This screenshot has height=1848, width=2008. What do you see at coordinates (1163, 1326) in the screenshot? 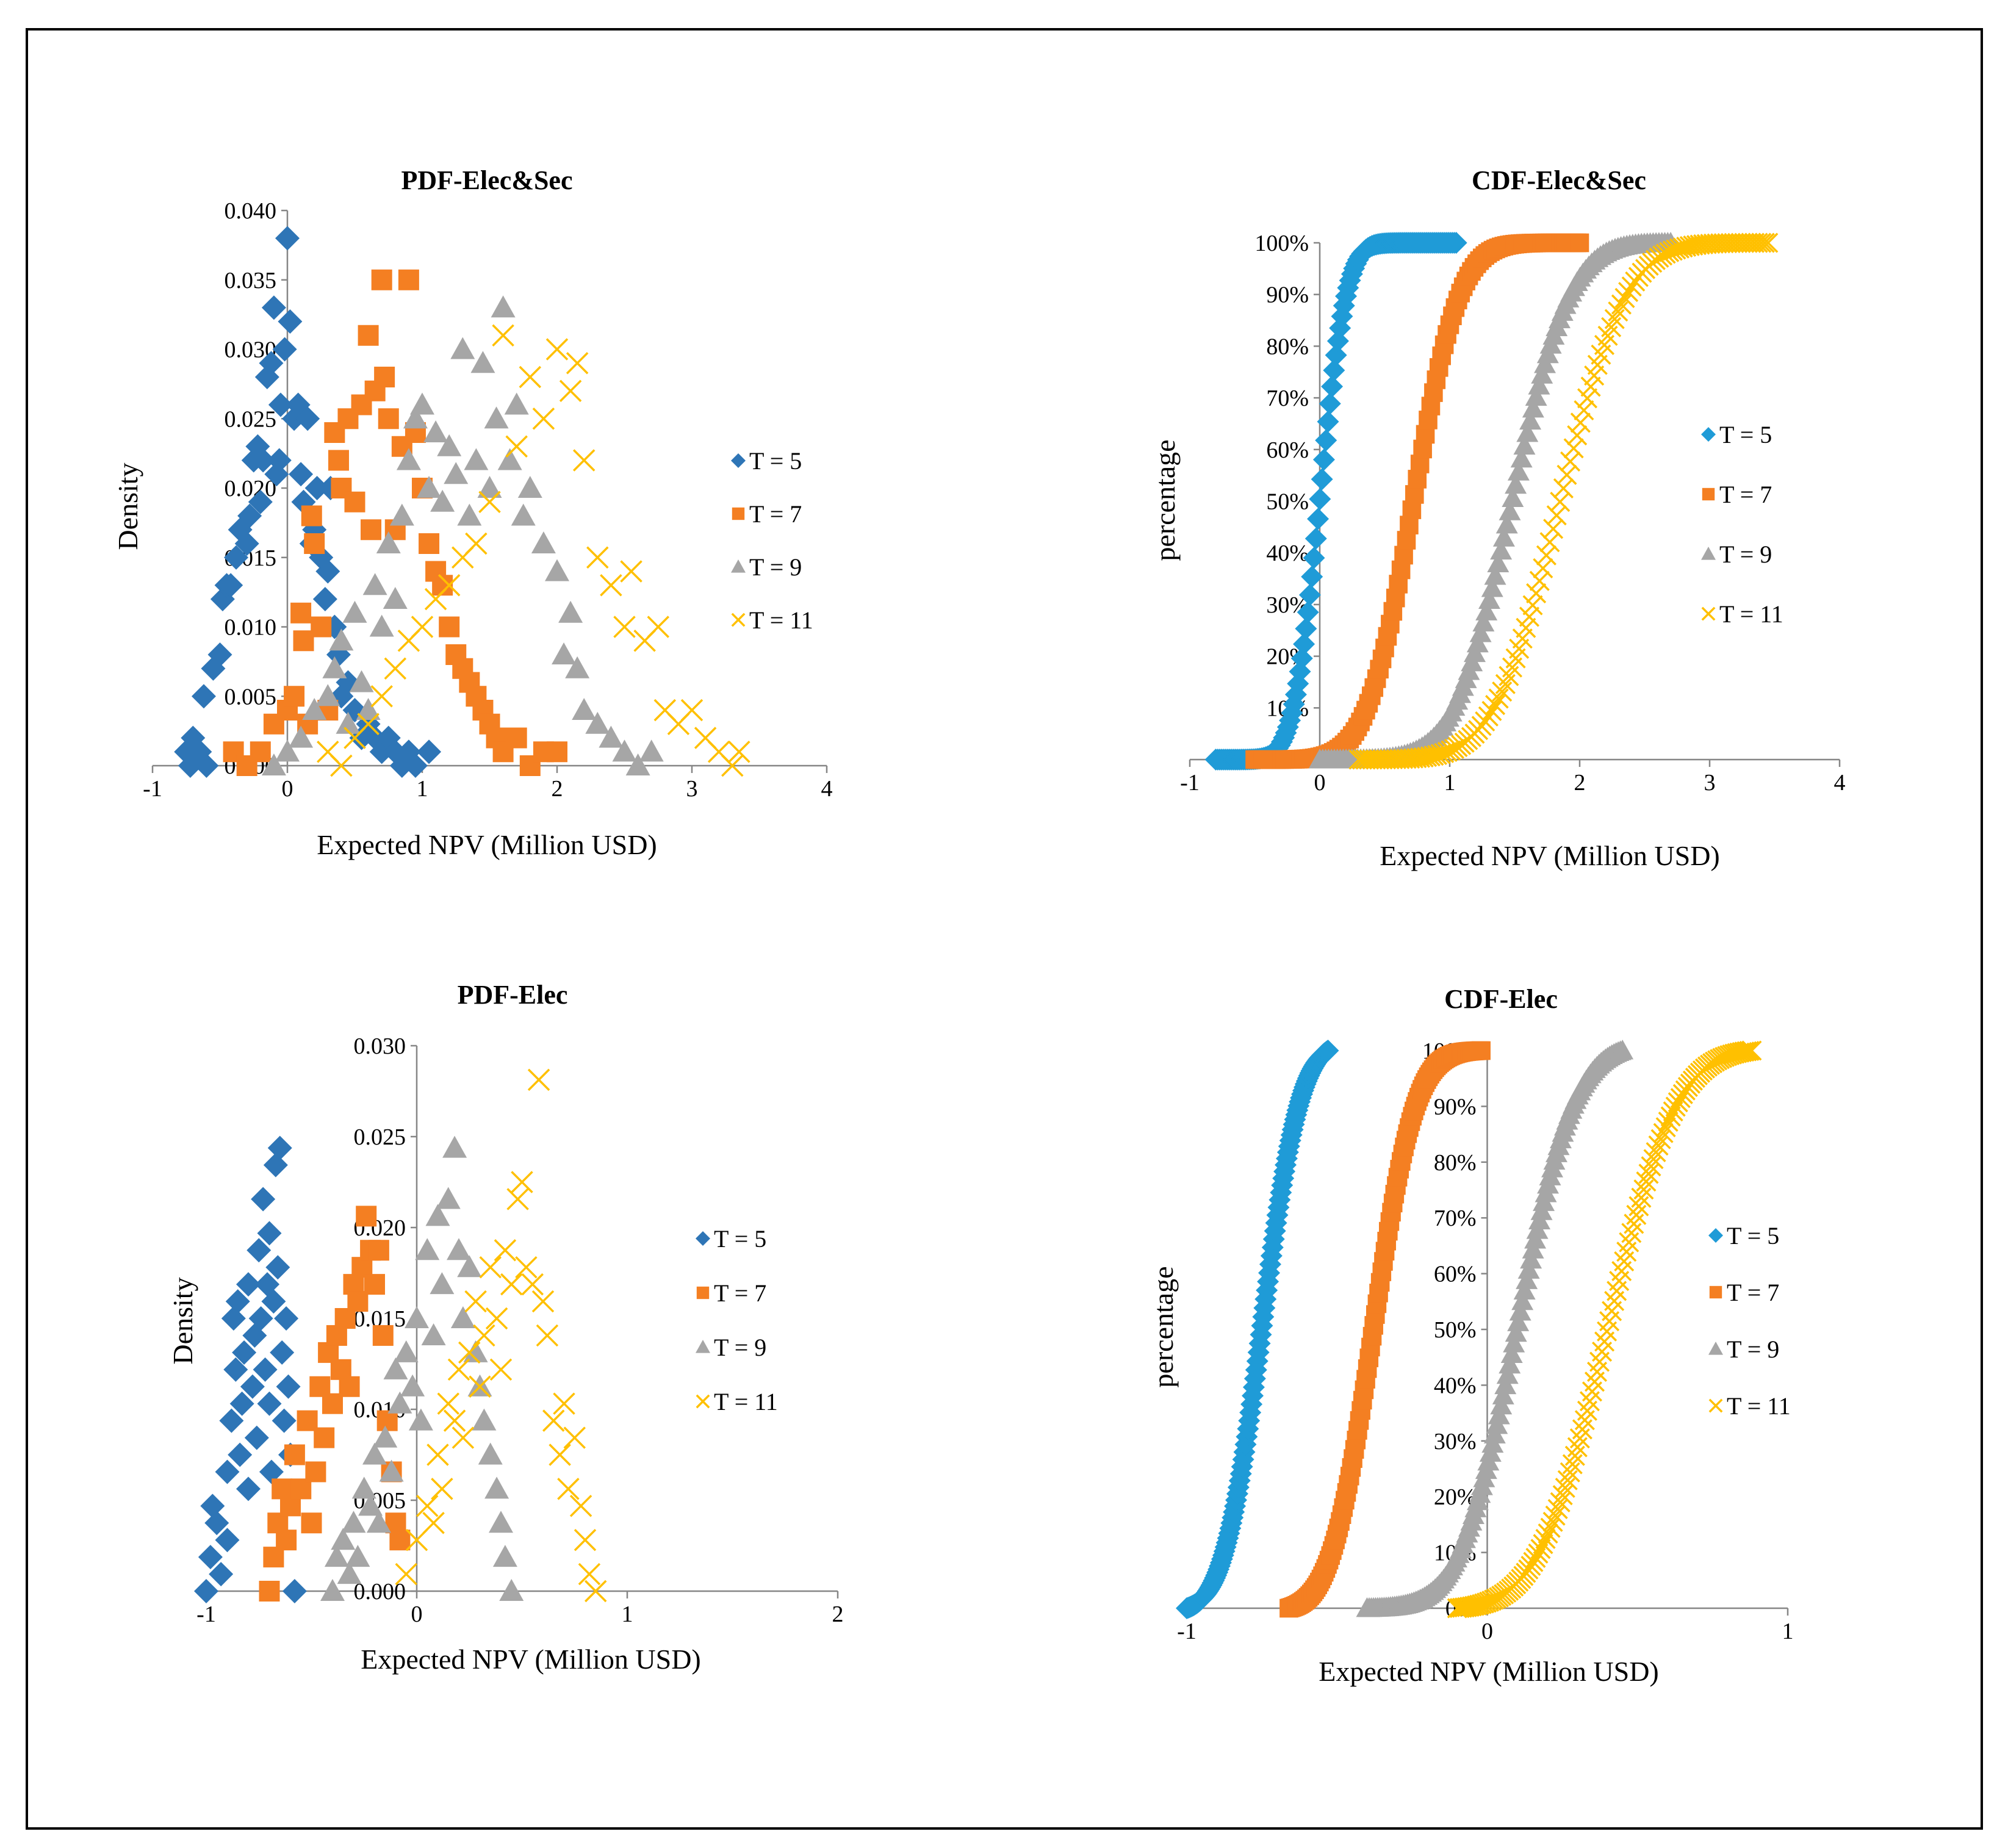
I see `y-axis-title: percentage` at bounding box center [1163, 1326].